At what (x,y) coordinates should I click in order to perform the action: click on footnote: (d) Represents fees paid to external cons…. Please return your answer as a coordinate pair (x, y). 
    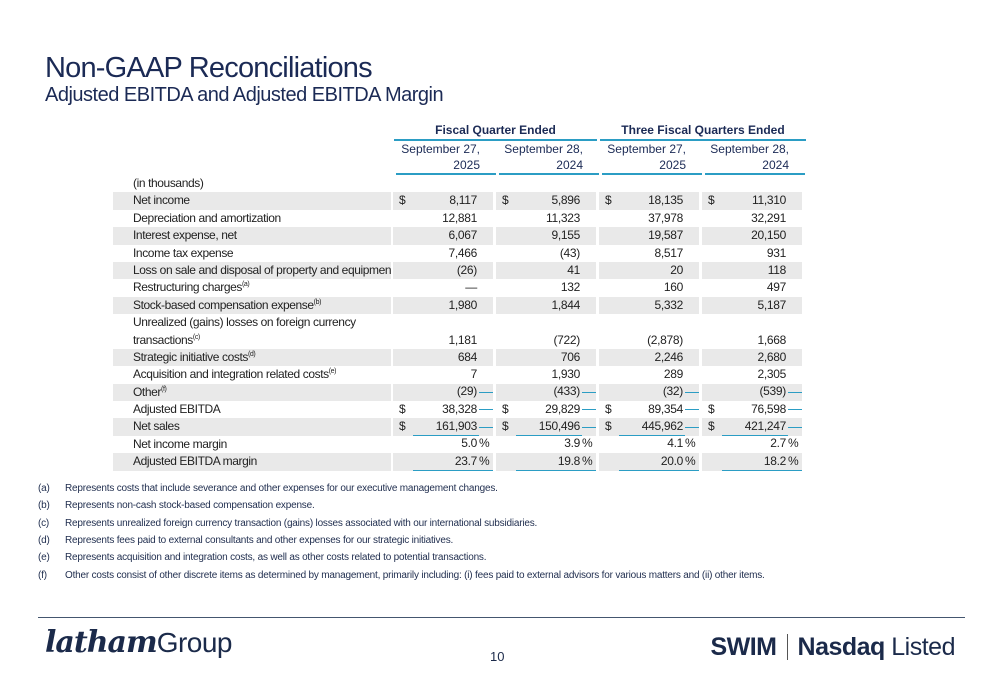
    Looking at the image, I should click on (246, 540).